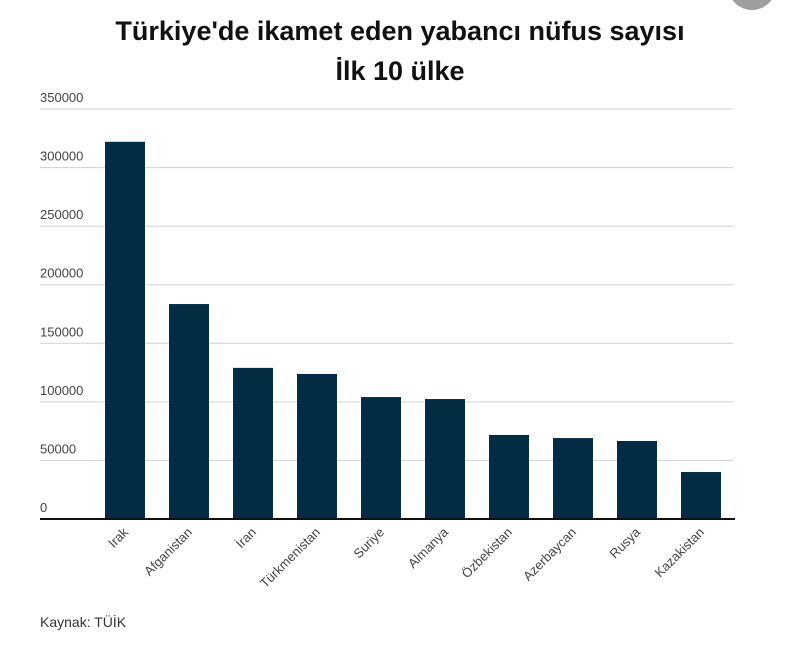 The height and width of the screenshot is (653, 785). What do you see at coordinates (83, 621) in the screenshot?
I see `source: Kaynak: TÜİK` at bounding box center [83, 621].